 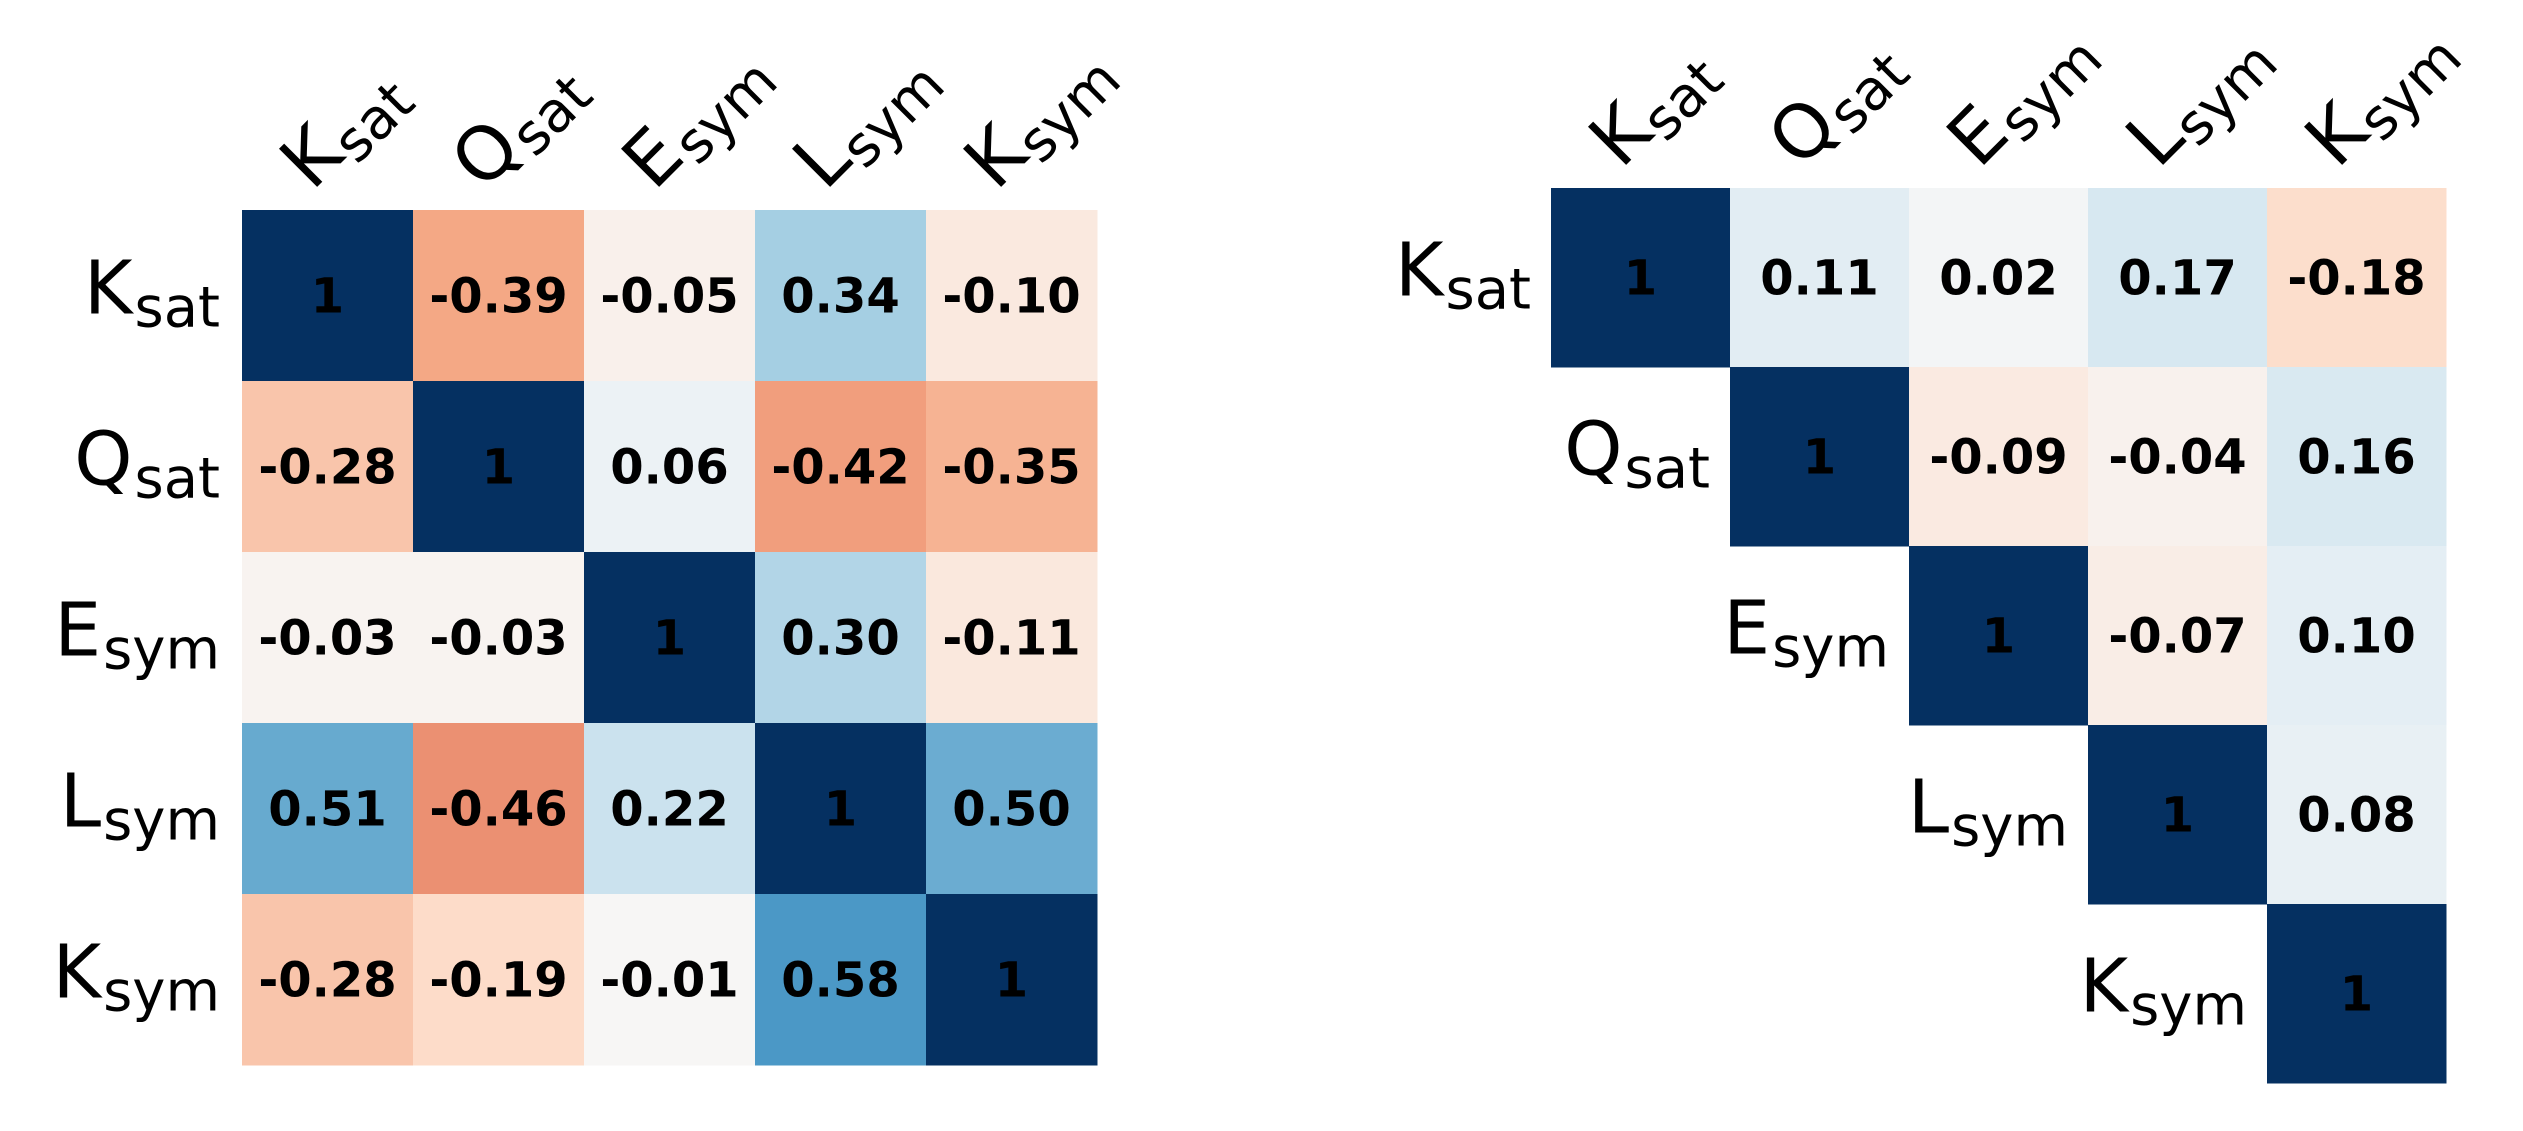 I want to click on cell-value-r0-c1: 0.11, so click(x=1819, y=279).